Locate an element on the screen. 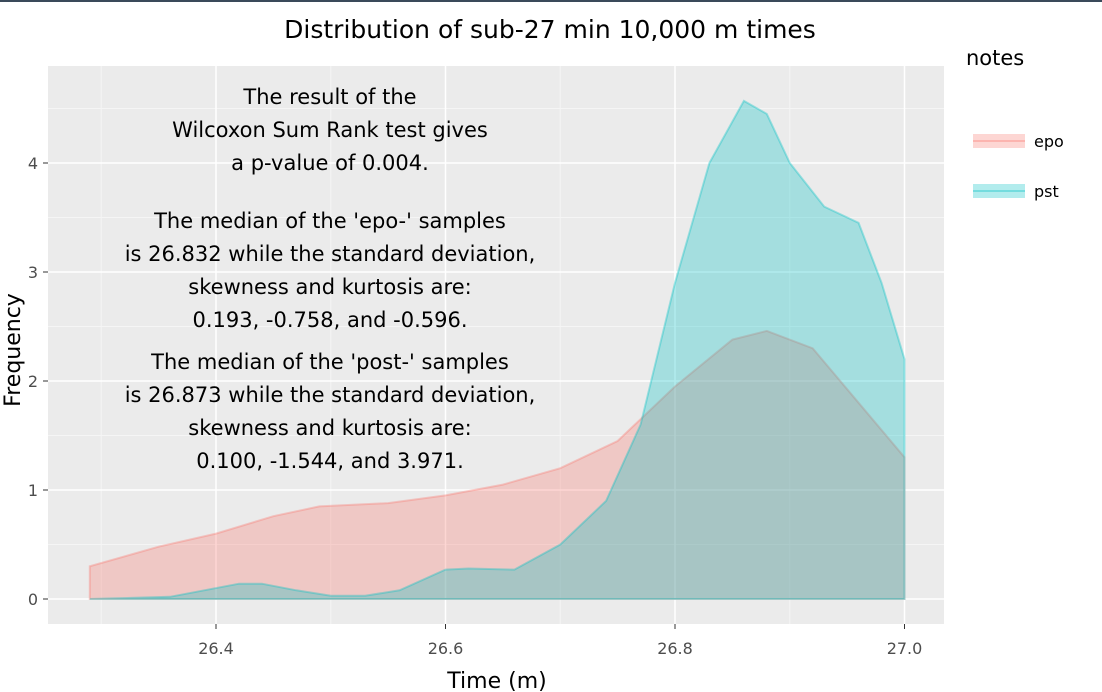 Image resolution: width=1102 pixels, height=692 pixels. annotation-line: The median of the 'post-' samples is located at coordinates (329, 362).